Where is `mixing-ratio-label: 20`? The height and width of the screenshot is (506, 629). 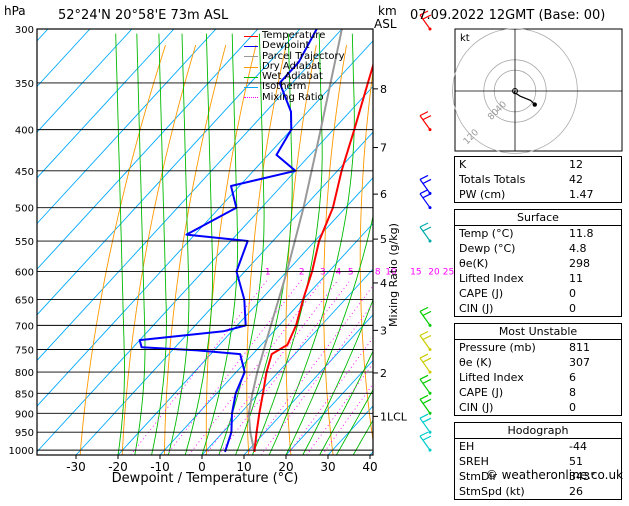
mixing-ratio-label: 20 is located at coordinates (434, 272).